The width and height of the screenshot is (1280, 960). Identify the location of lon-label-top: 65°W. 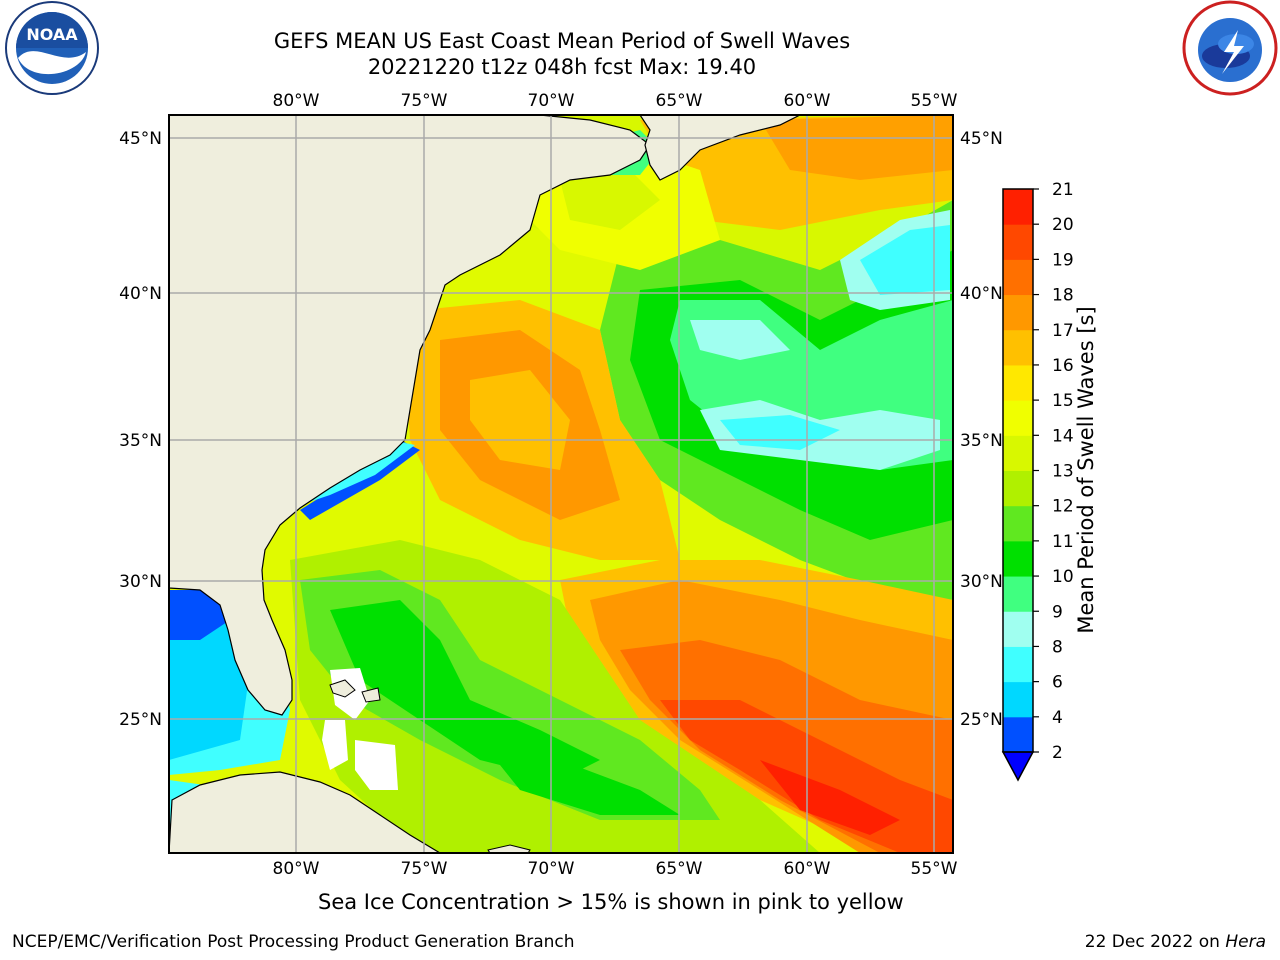
(679, 101).